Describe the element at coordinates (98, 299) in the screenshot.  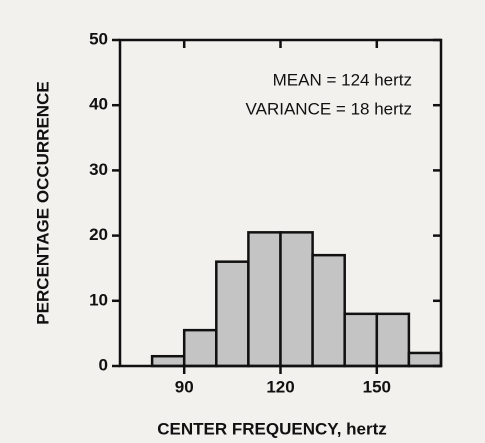
I see `y-tick-label: 10` at that location.